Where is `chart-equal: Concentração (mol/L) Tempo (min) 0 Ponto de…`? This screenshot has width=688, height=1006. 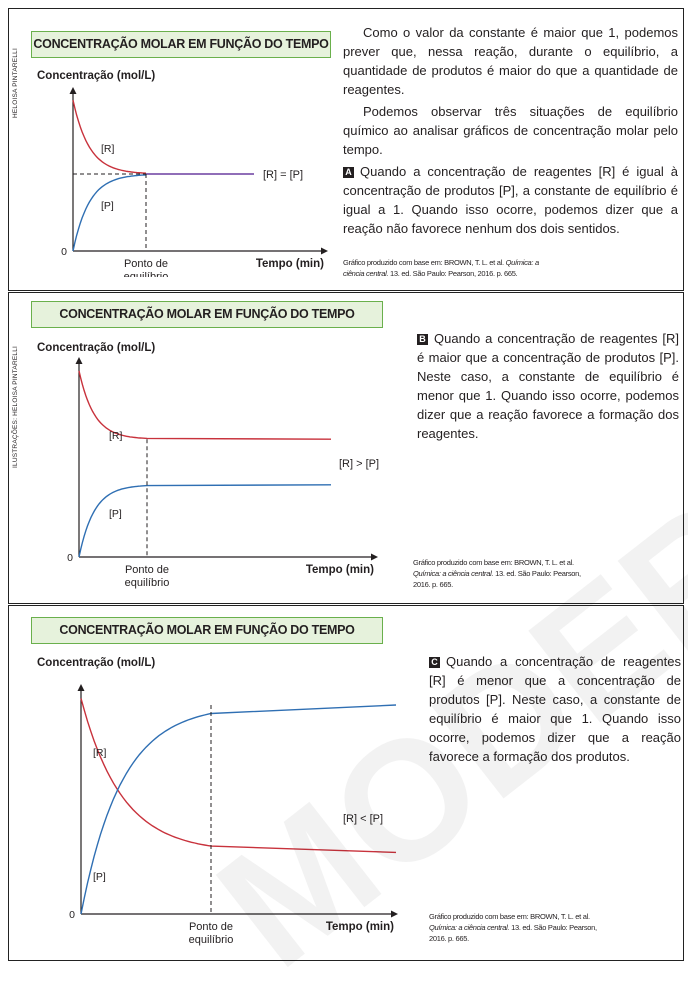 chart-equal: Concentração (mol/L) Tempo (min) 0 Ponto de… is located at coordinates (182, 173).